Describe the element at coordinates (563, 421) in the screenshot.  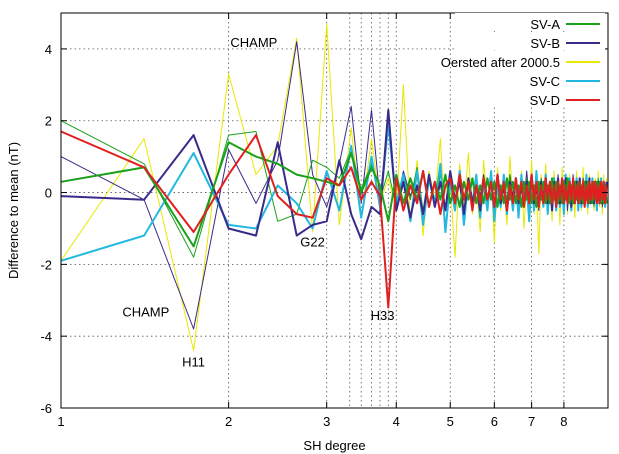
I see `x-tick-label: 8` at that location.